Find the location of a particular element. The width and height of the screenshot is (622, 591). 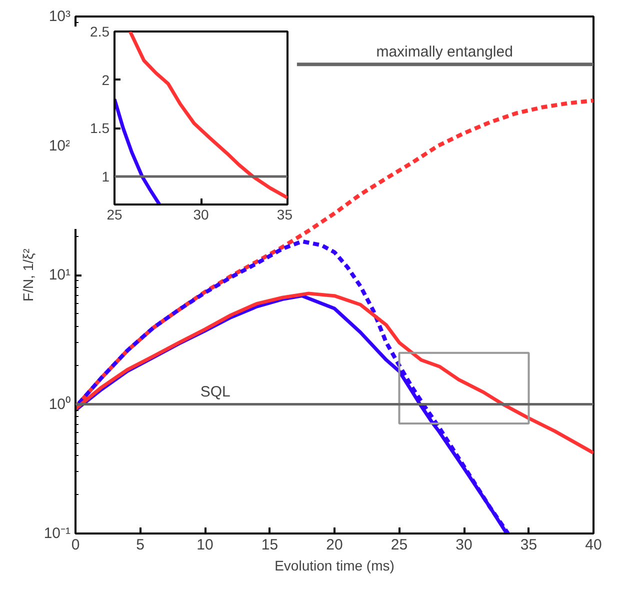

x-tick-label: 0 is located at coordinates (75, 545).